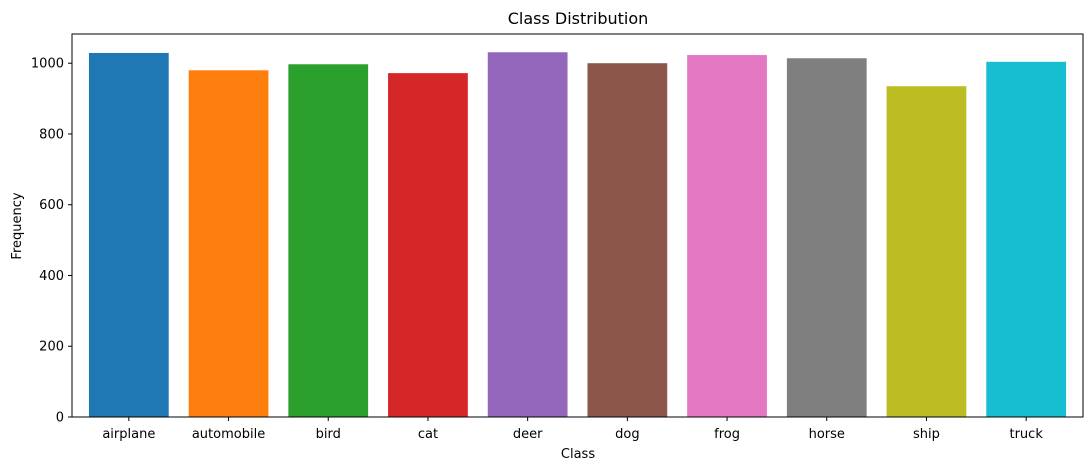 This screenshot has width=1091, height=470. What do you see at coordinates (926, 434) in the screenshot?
I see `x-tick-label: ship` at bounding box center [926, 434].